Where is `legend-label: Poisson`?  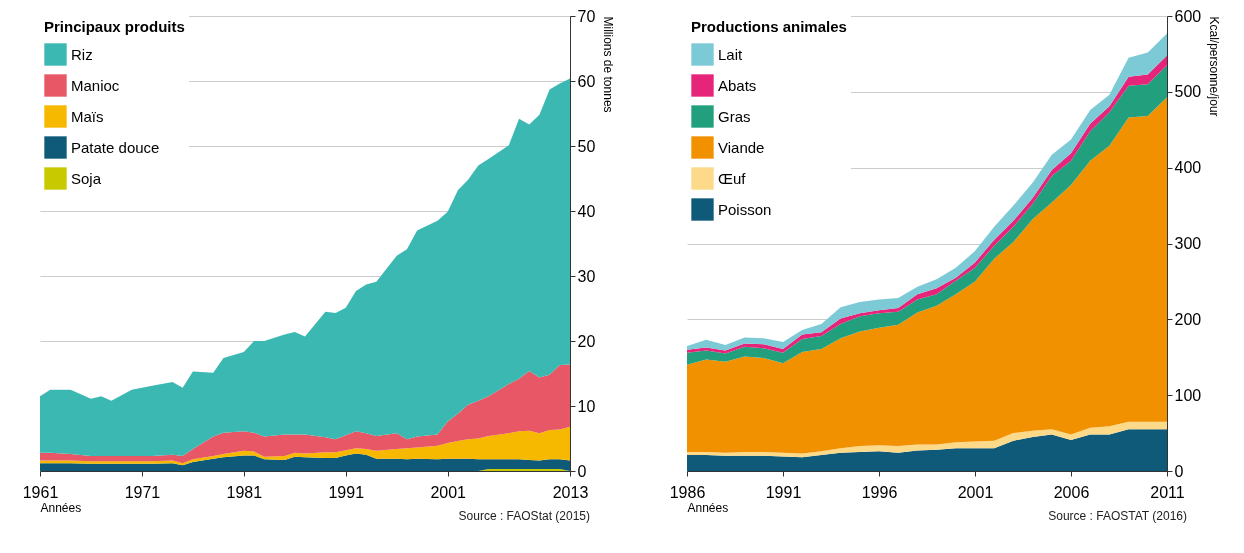
legend-label: Poisson is located at coordinates (745, 209).